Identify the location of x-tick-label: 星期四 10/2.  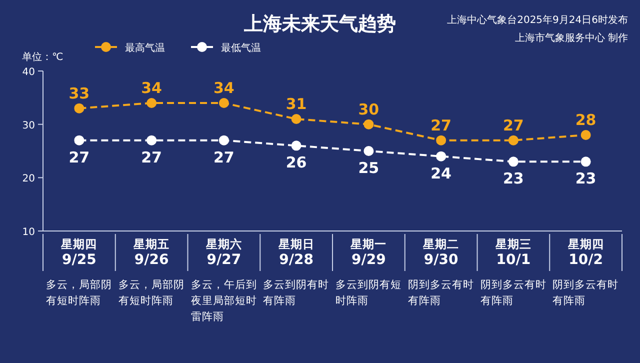
(585, 252).